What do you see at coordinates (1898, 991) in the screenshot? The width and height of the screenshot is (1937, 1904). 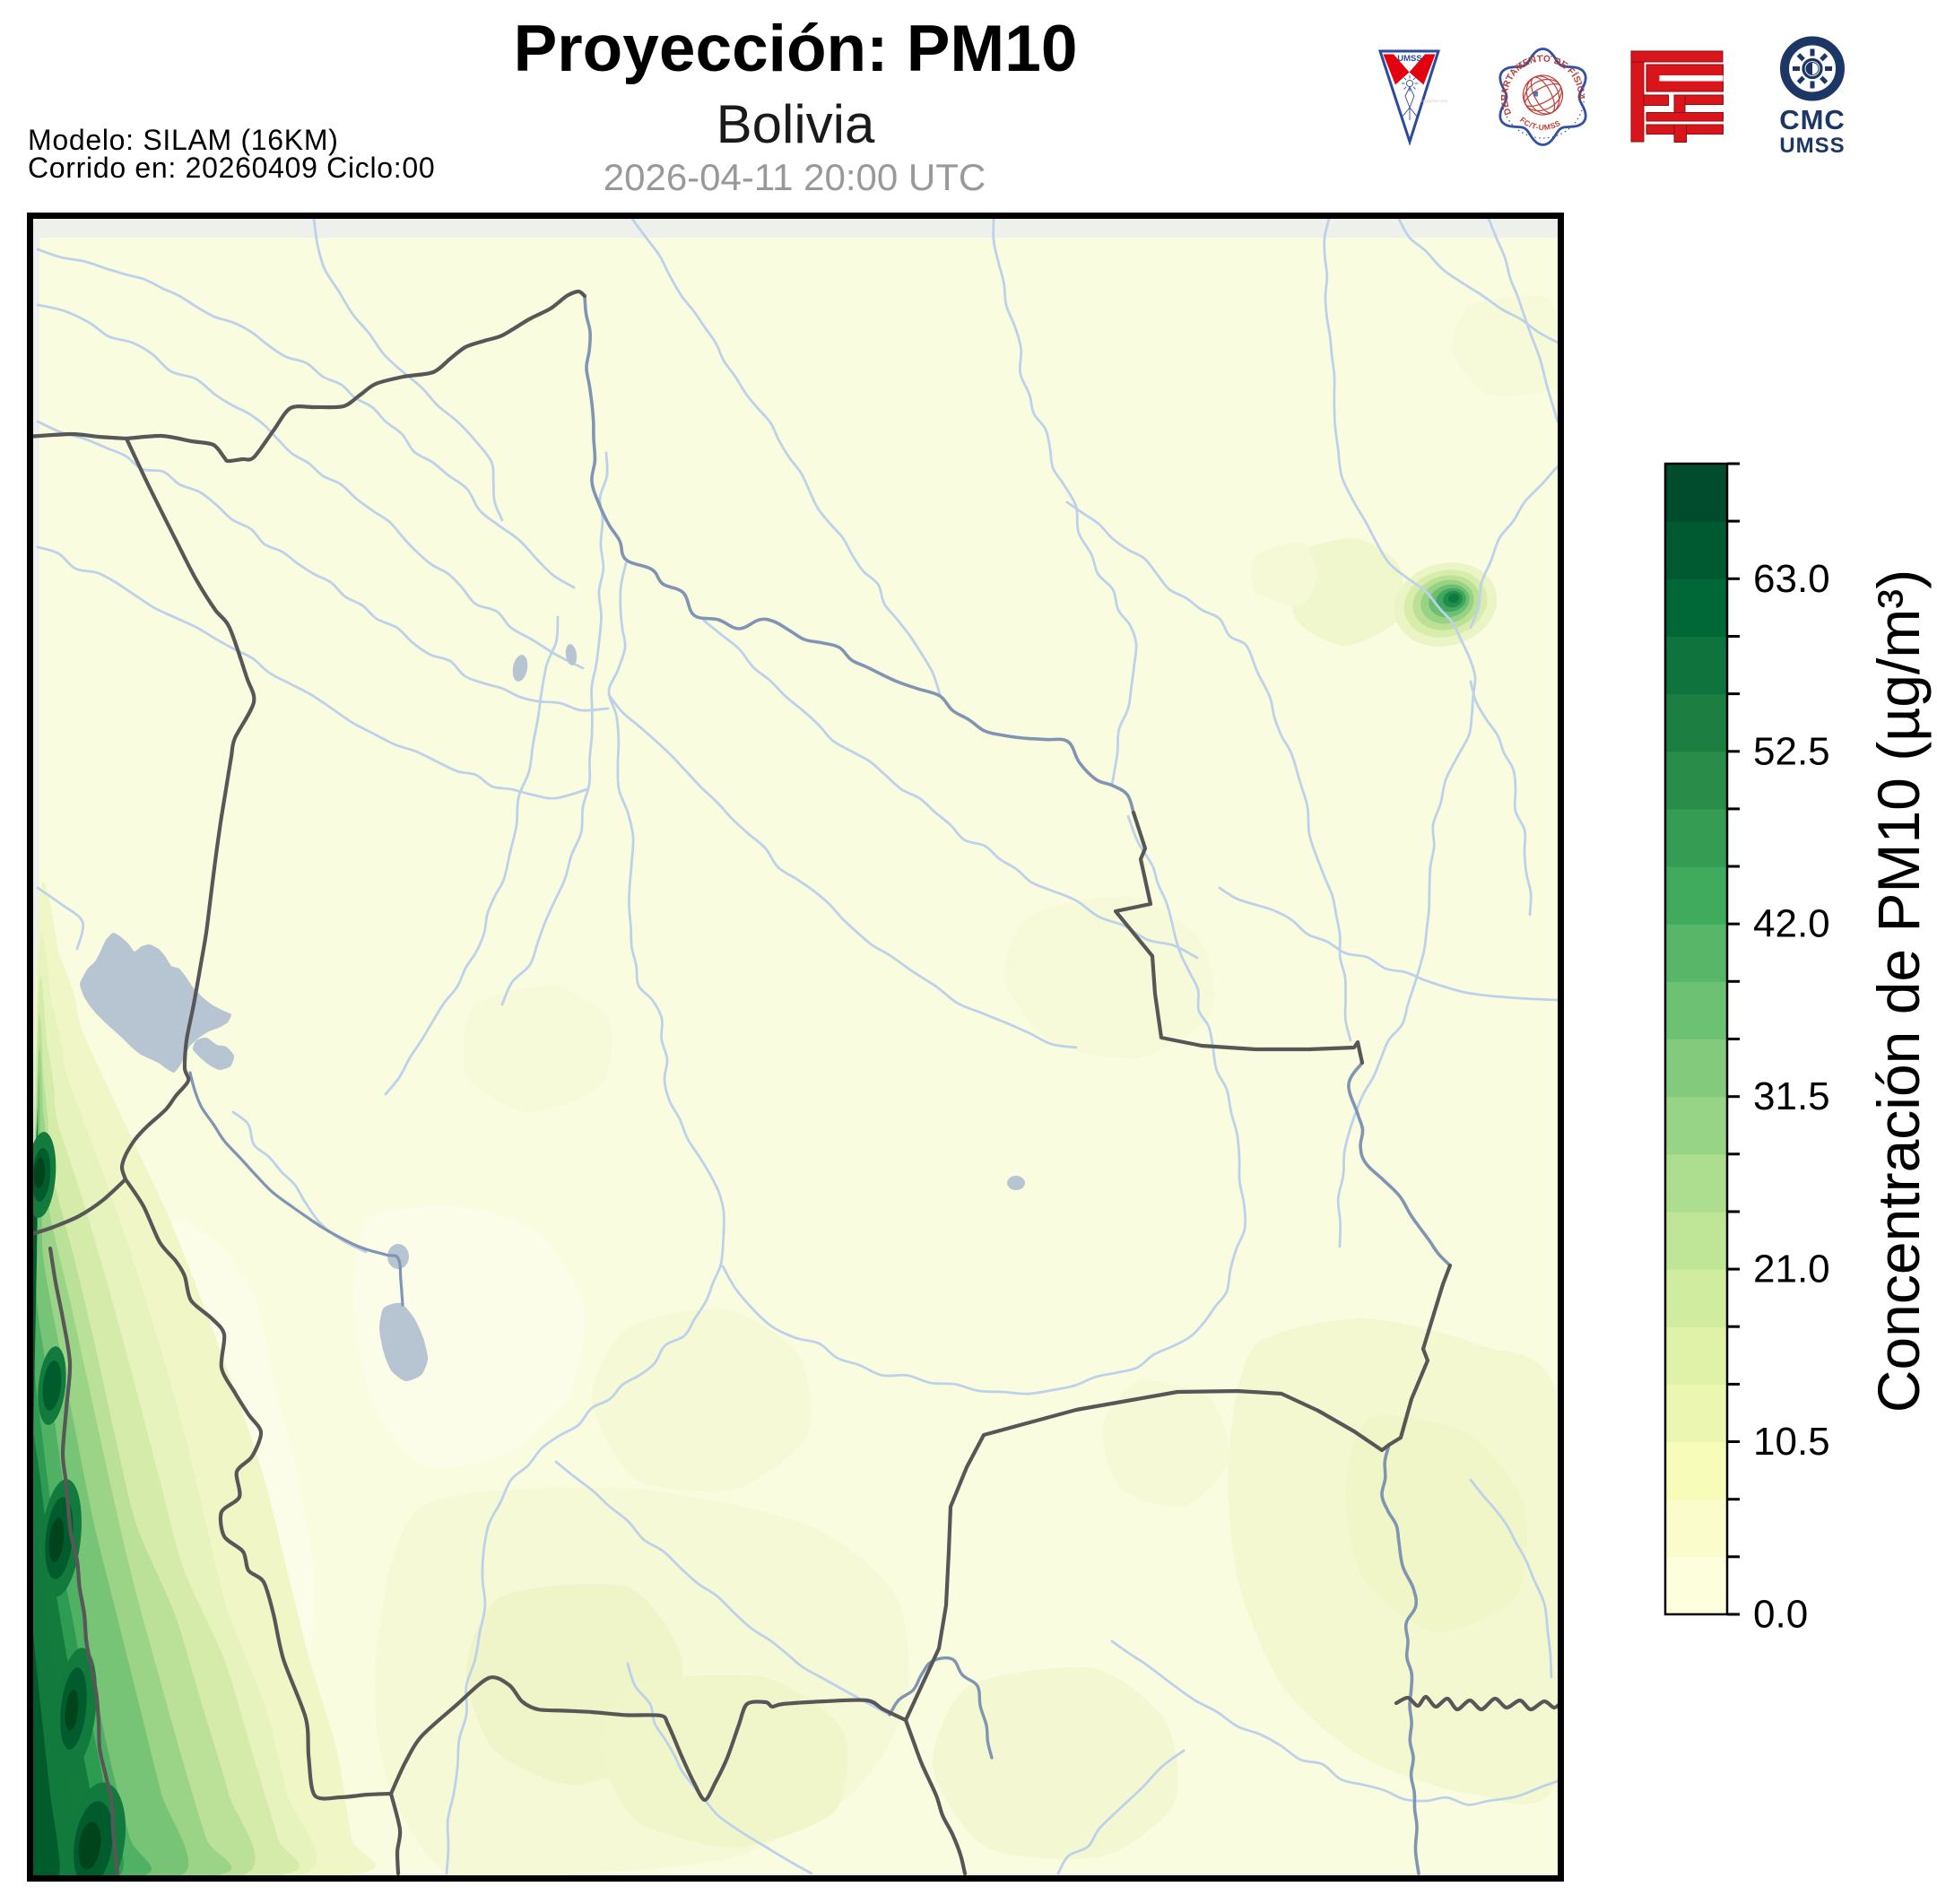 I see `svg-text: Concentración de PM10 (µg/m³)` at bounding box center [1898, 991].